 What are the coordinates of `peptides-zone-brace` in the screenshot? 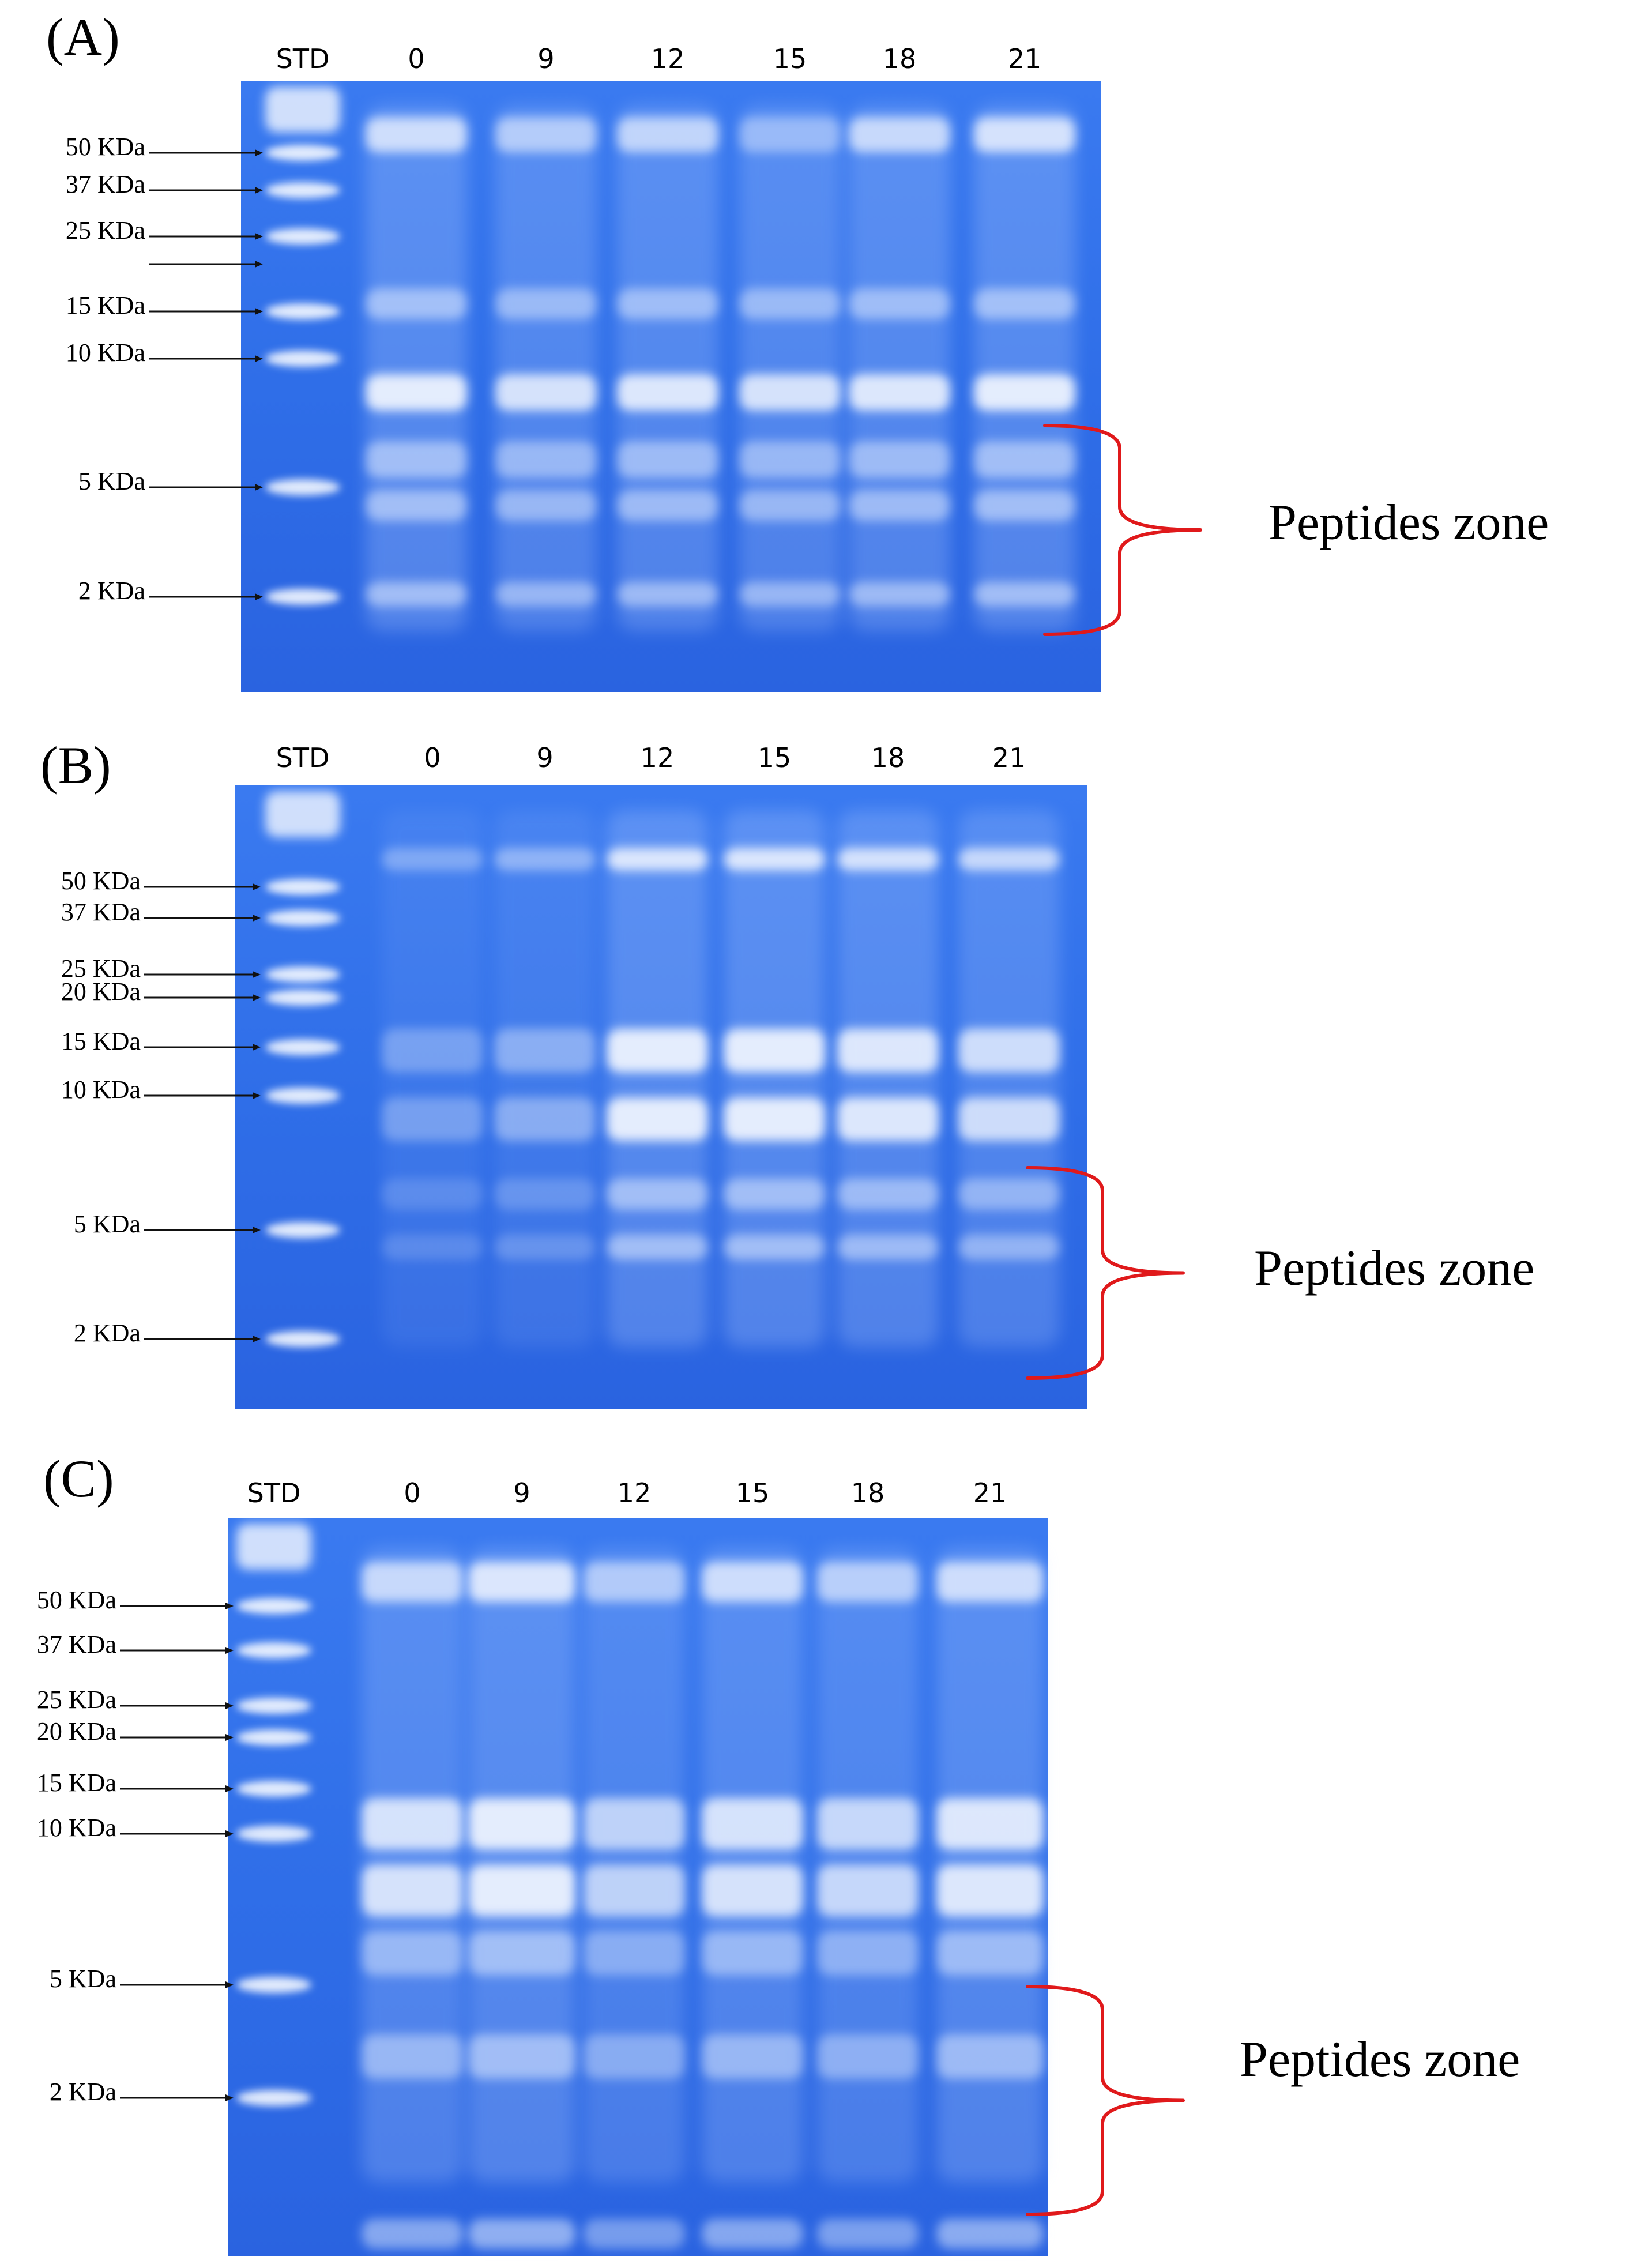 It's located at (1122, 530).